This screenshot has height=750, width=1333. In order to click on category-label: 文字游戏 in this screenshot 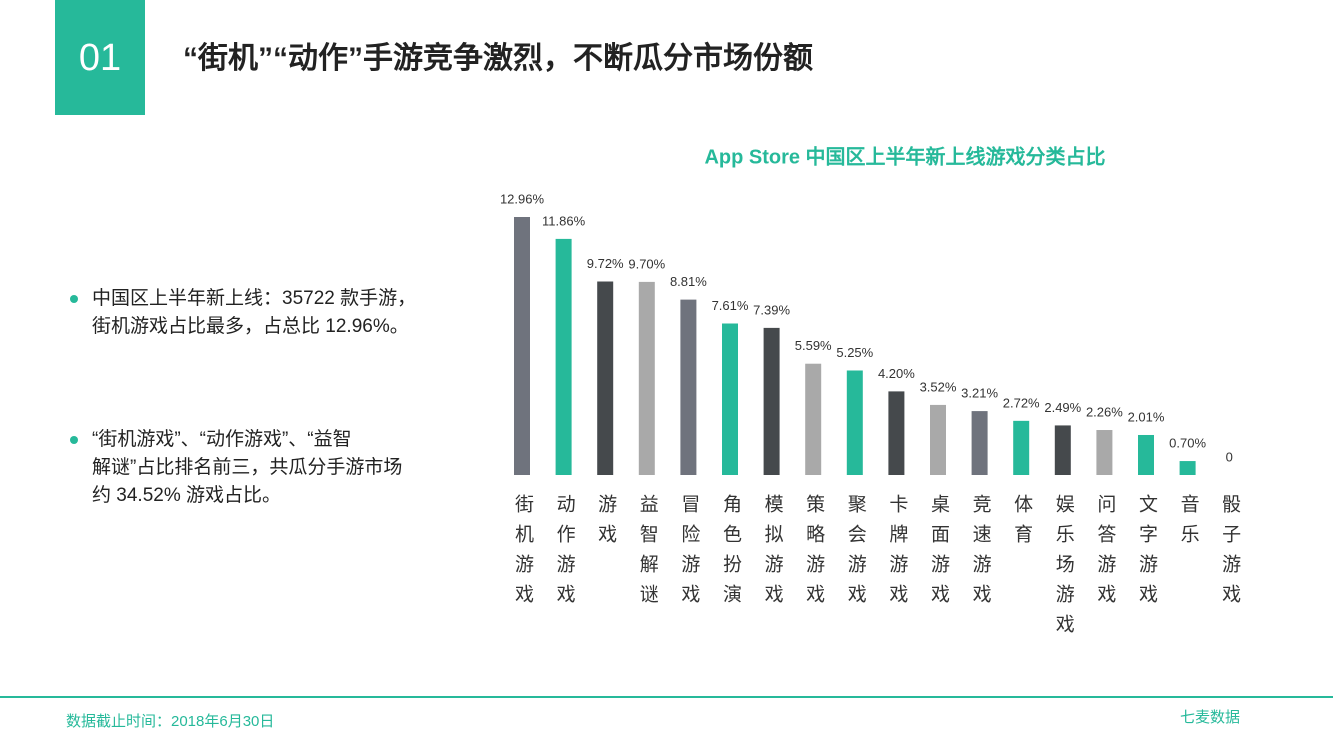, I will do `click(1147, 554)`.